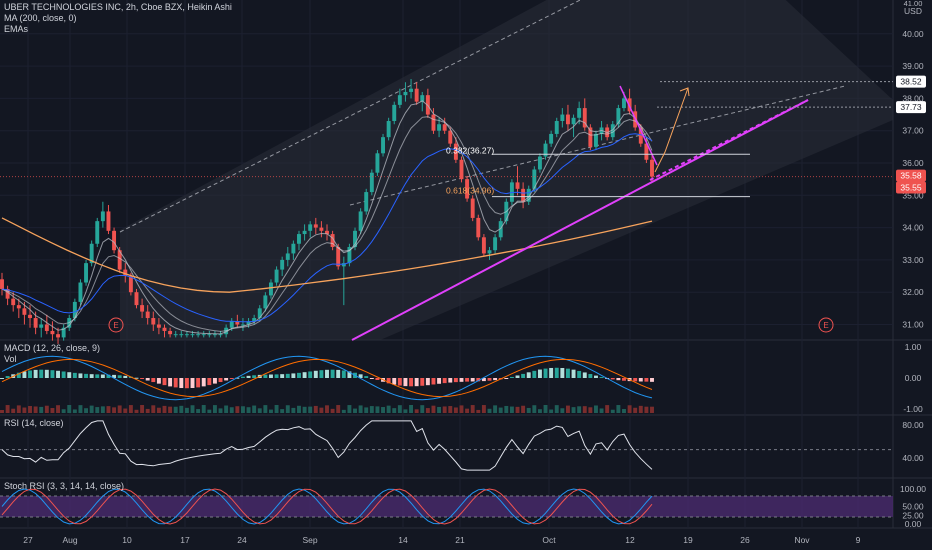 The width and height of the screenshot is (932, 550). I want to click on earnings-marker-label: E, so click(825, 325).